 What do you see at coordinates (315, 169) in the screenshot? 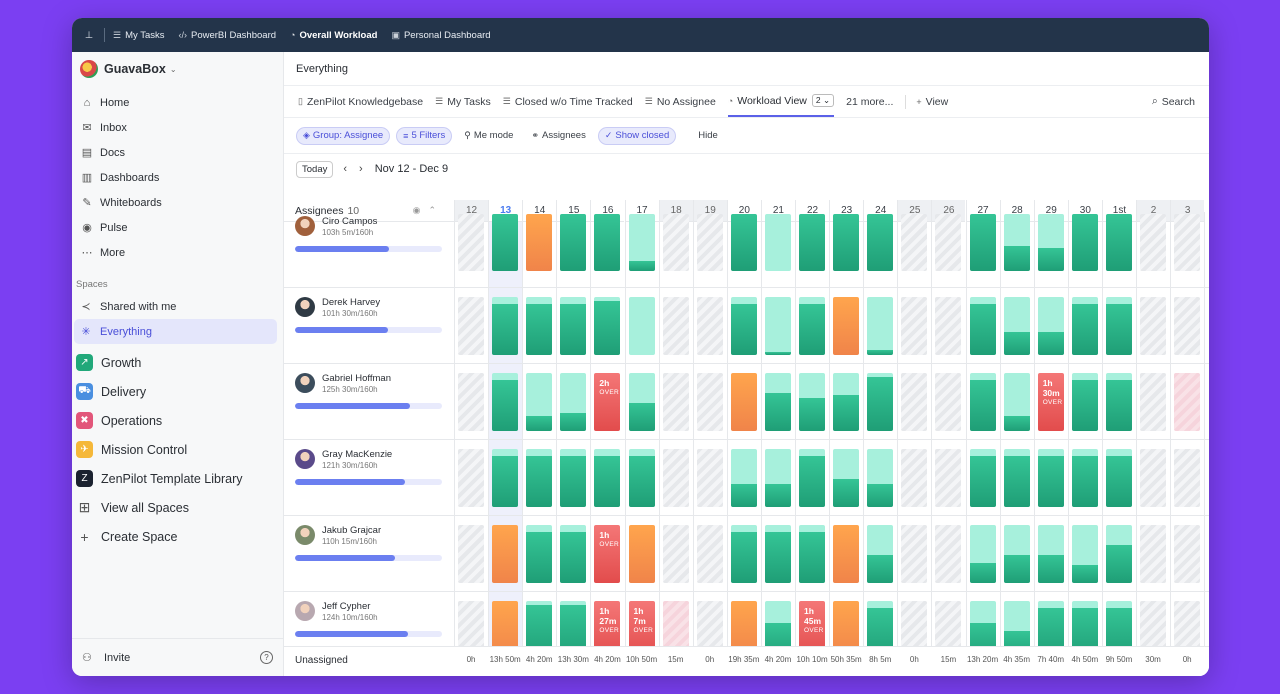
I see `today-button: Today` at bounding box center [315, 169].